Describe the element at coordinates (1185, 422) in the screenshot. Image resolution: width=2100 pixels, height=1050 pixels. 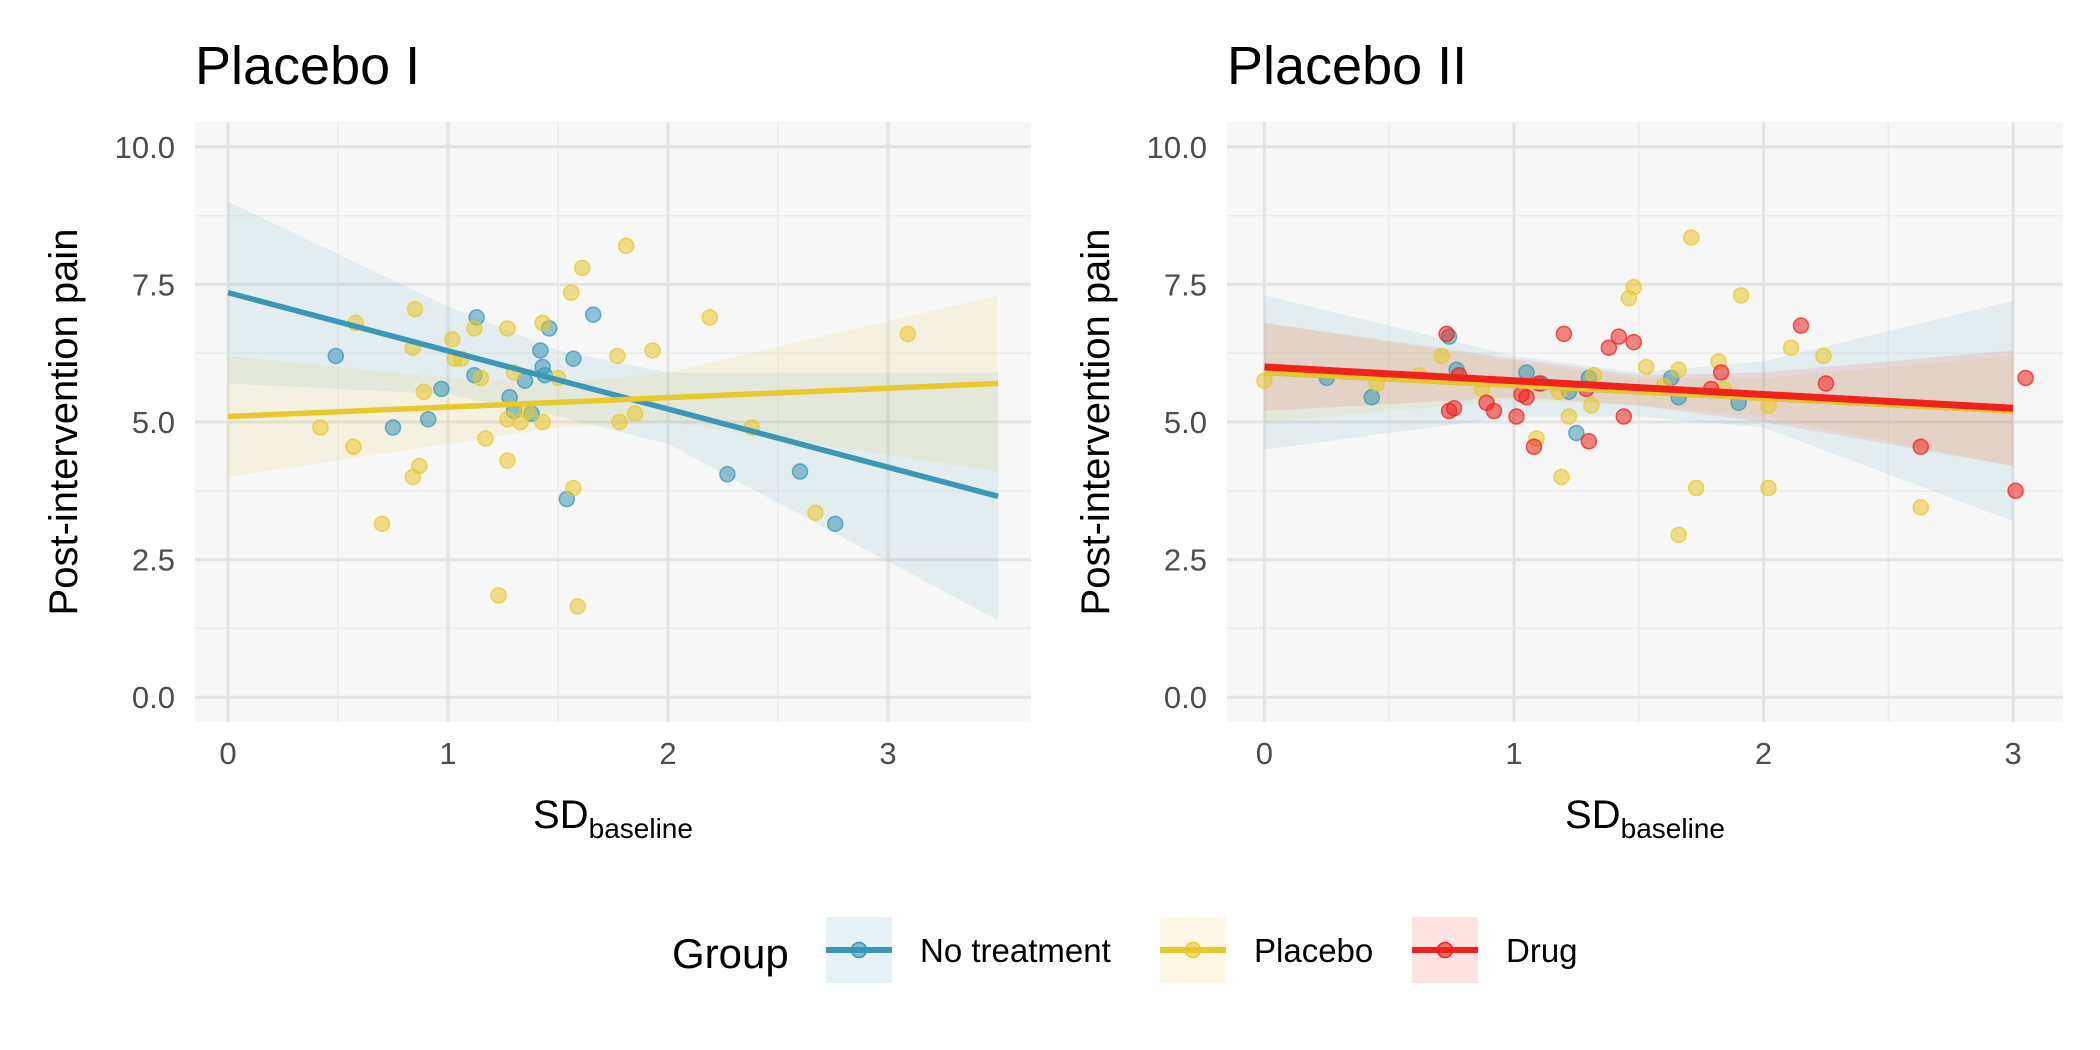
I see `y-tick-label: 5.0` at that location.